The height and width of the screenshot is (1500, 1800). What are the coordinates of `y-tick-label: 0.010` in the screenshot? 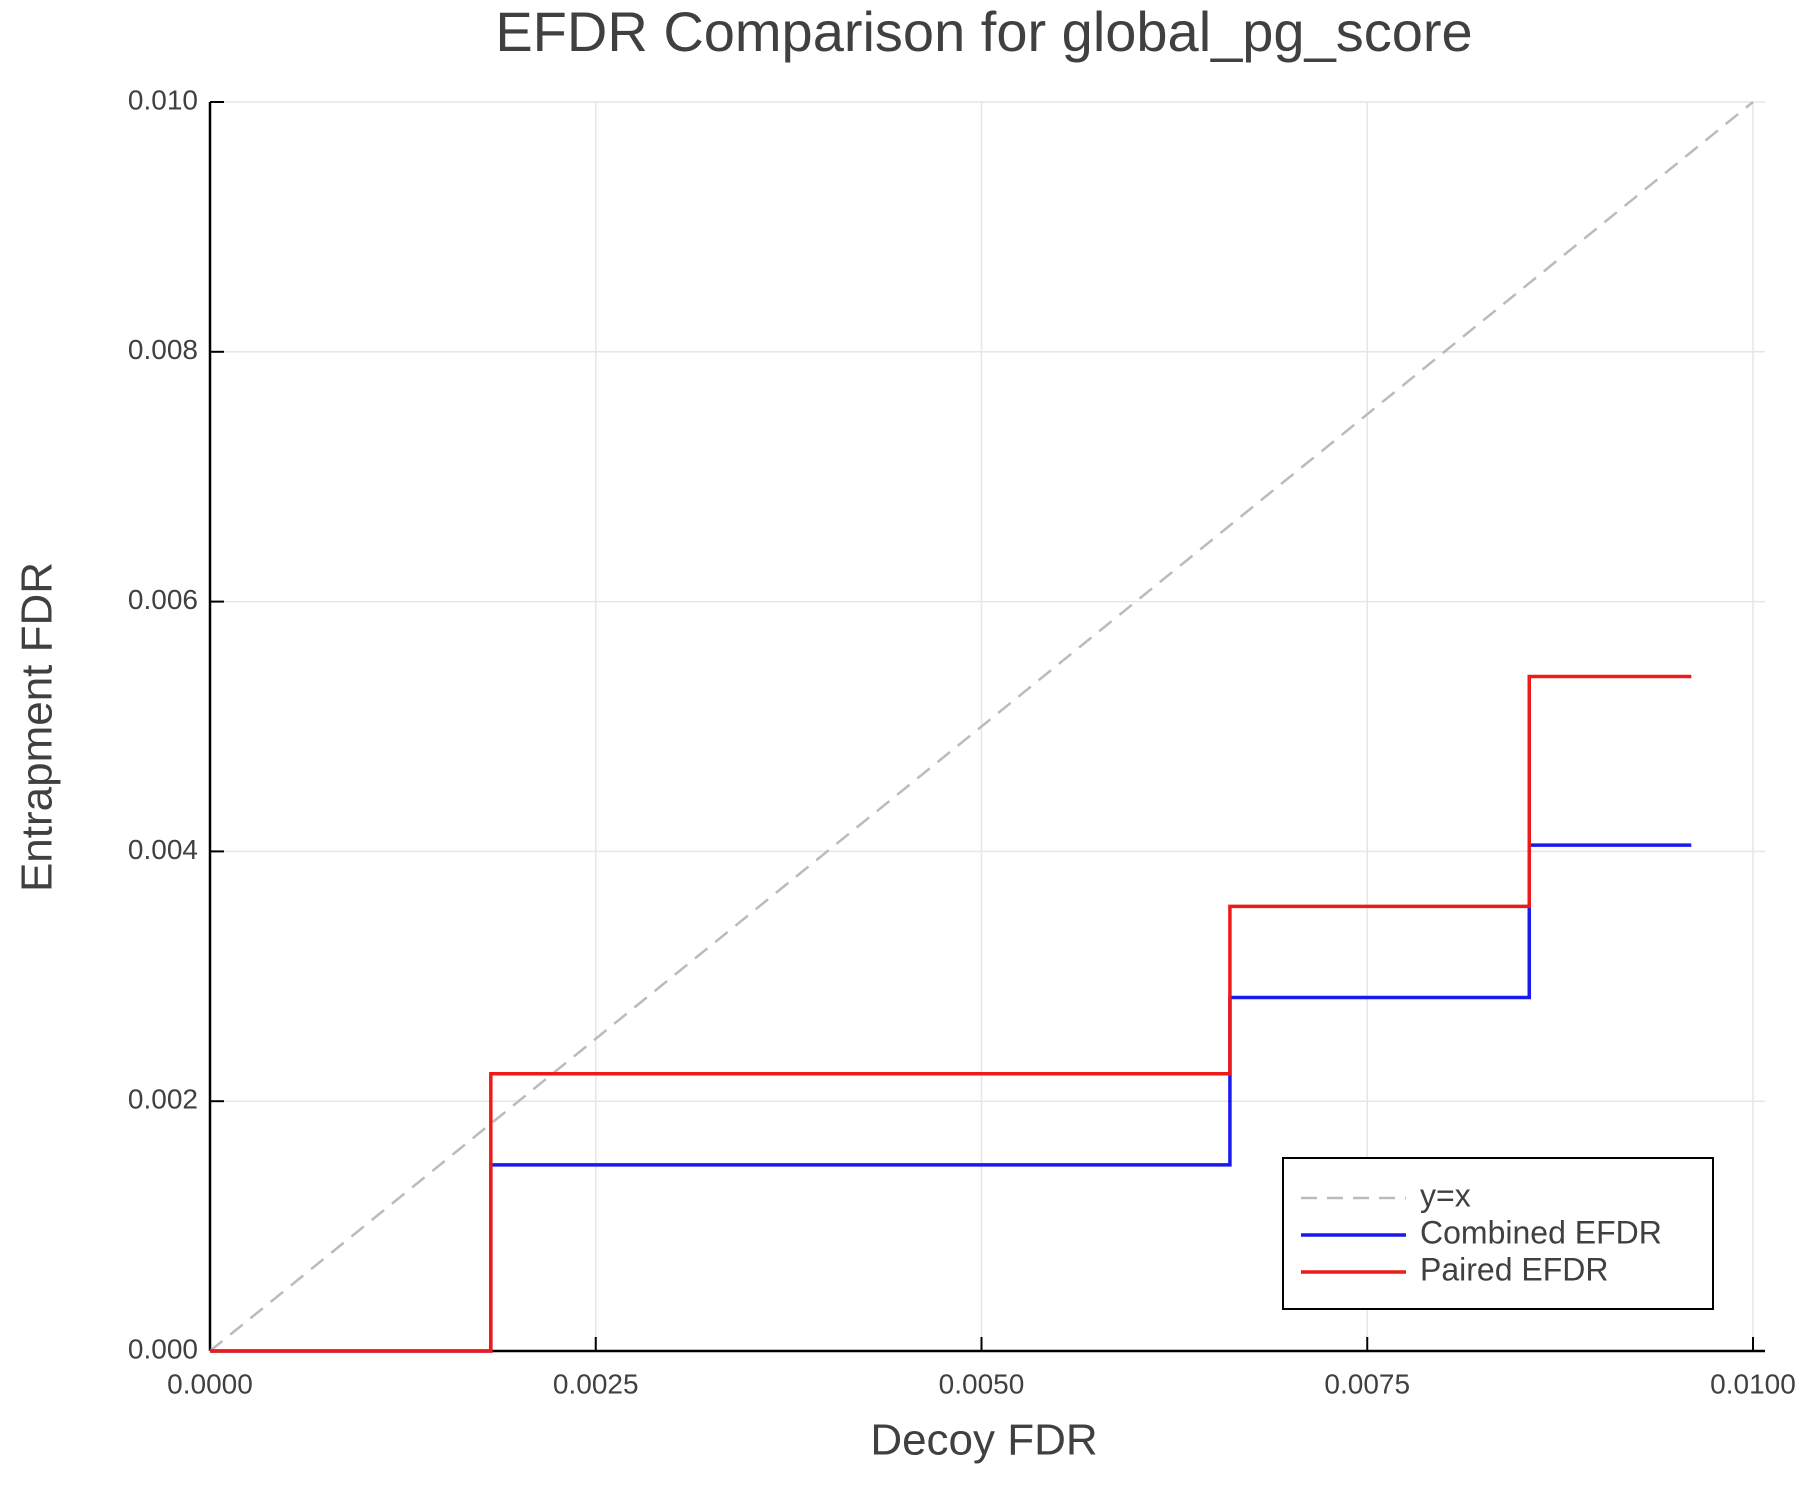 It's located at (163, 99).